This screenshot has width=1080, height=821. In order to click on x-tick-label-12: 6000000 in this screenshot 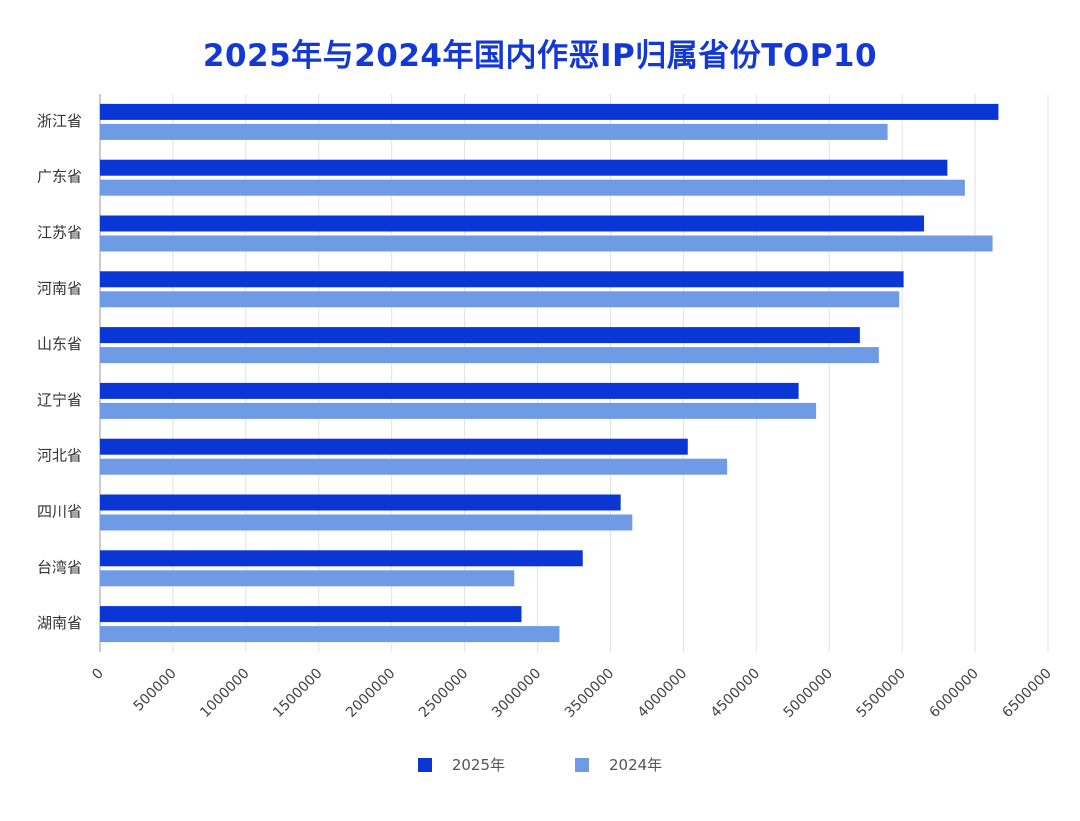, I will do `click(953, 693)`.